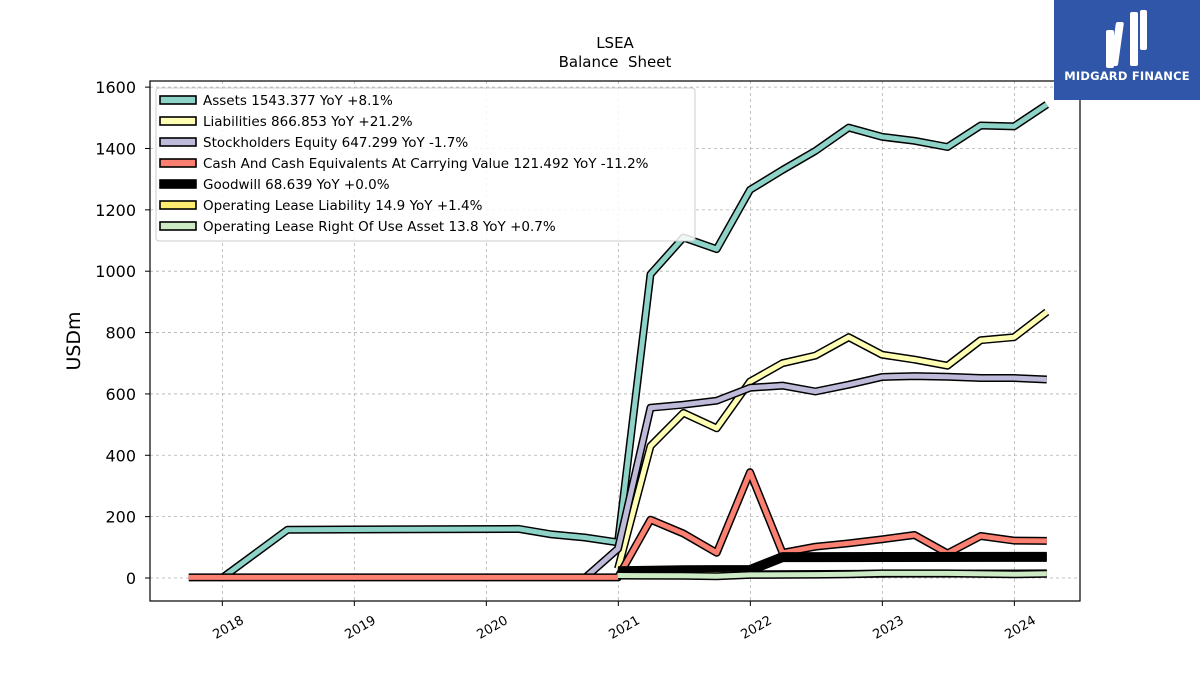 This screenshot has height=675, width=1200. I want to click on brand-name: MIDGARD FINANCE, so click(1127, 76).